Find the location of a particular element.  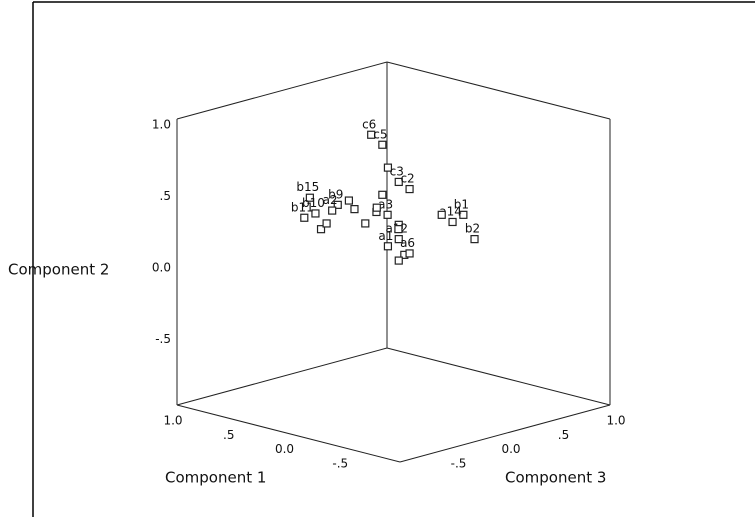

point-label: b9 is located at coordinates (335, 194).